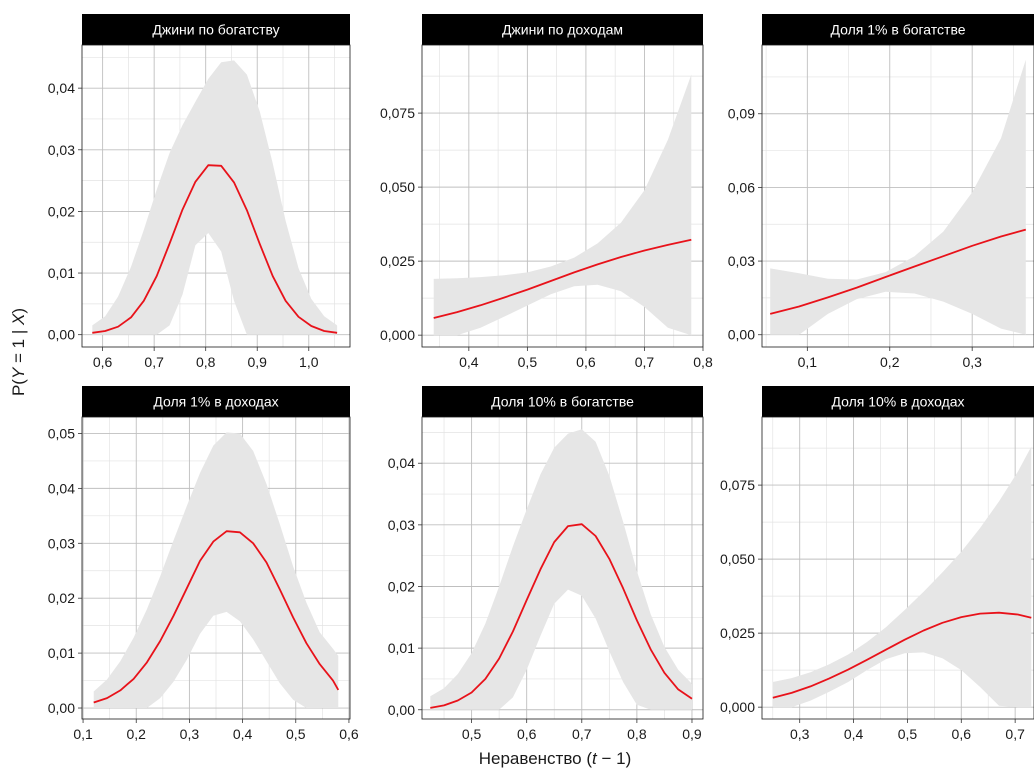 Image resolution: width=1034 pixels, height=773 pixels. Describe the element at coordinates (18, 311) in the screenshot. I see `y-axis-title-suffix: )` at that location.